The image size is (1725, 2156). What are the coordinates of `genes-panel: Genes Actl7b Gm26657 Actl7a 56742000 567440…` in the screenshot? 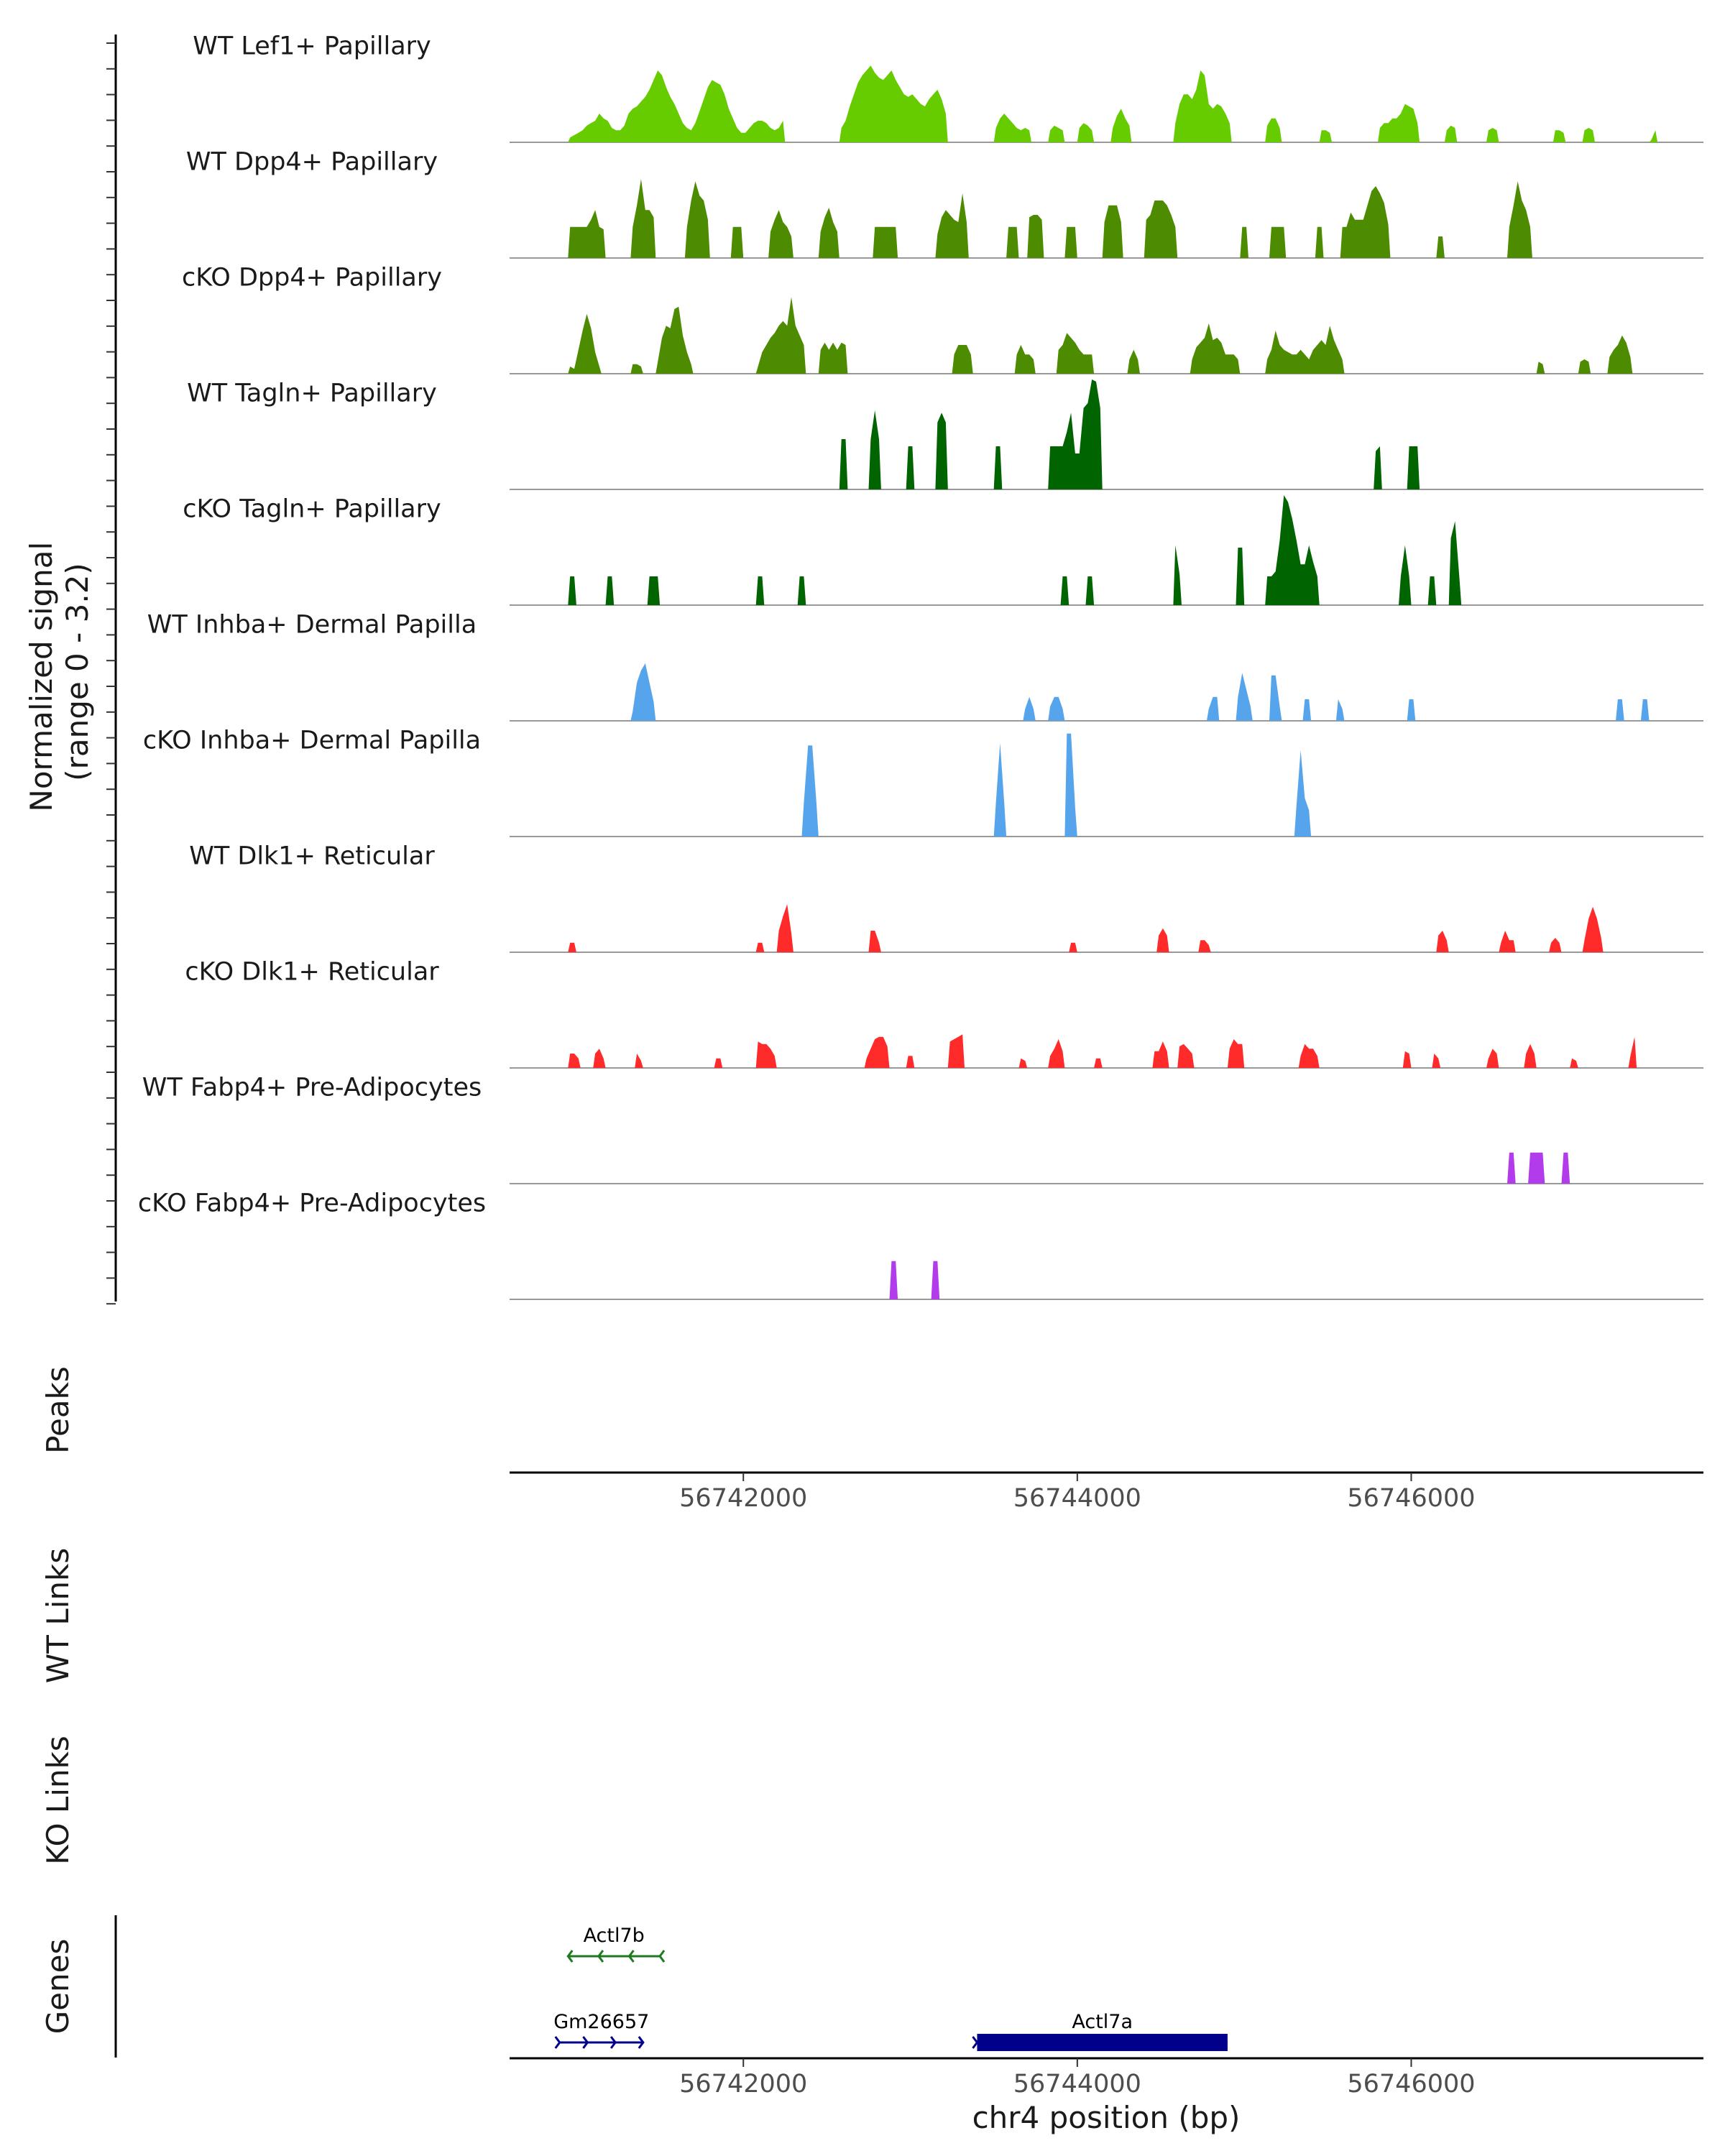 It's located at (871, 2025).